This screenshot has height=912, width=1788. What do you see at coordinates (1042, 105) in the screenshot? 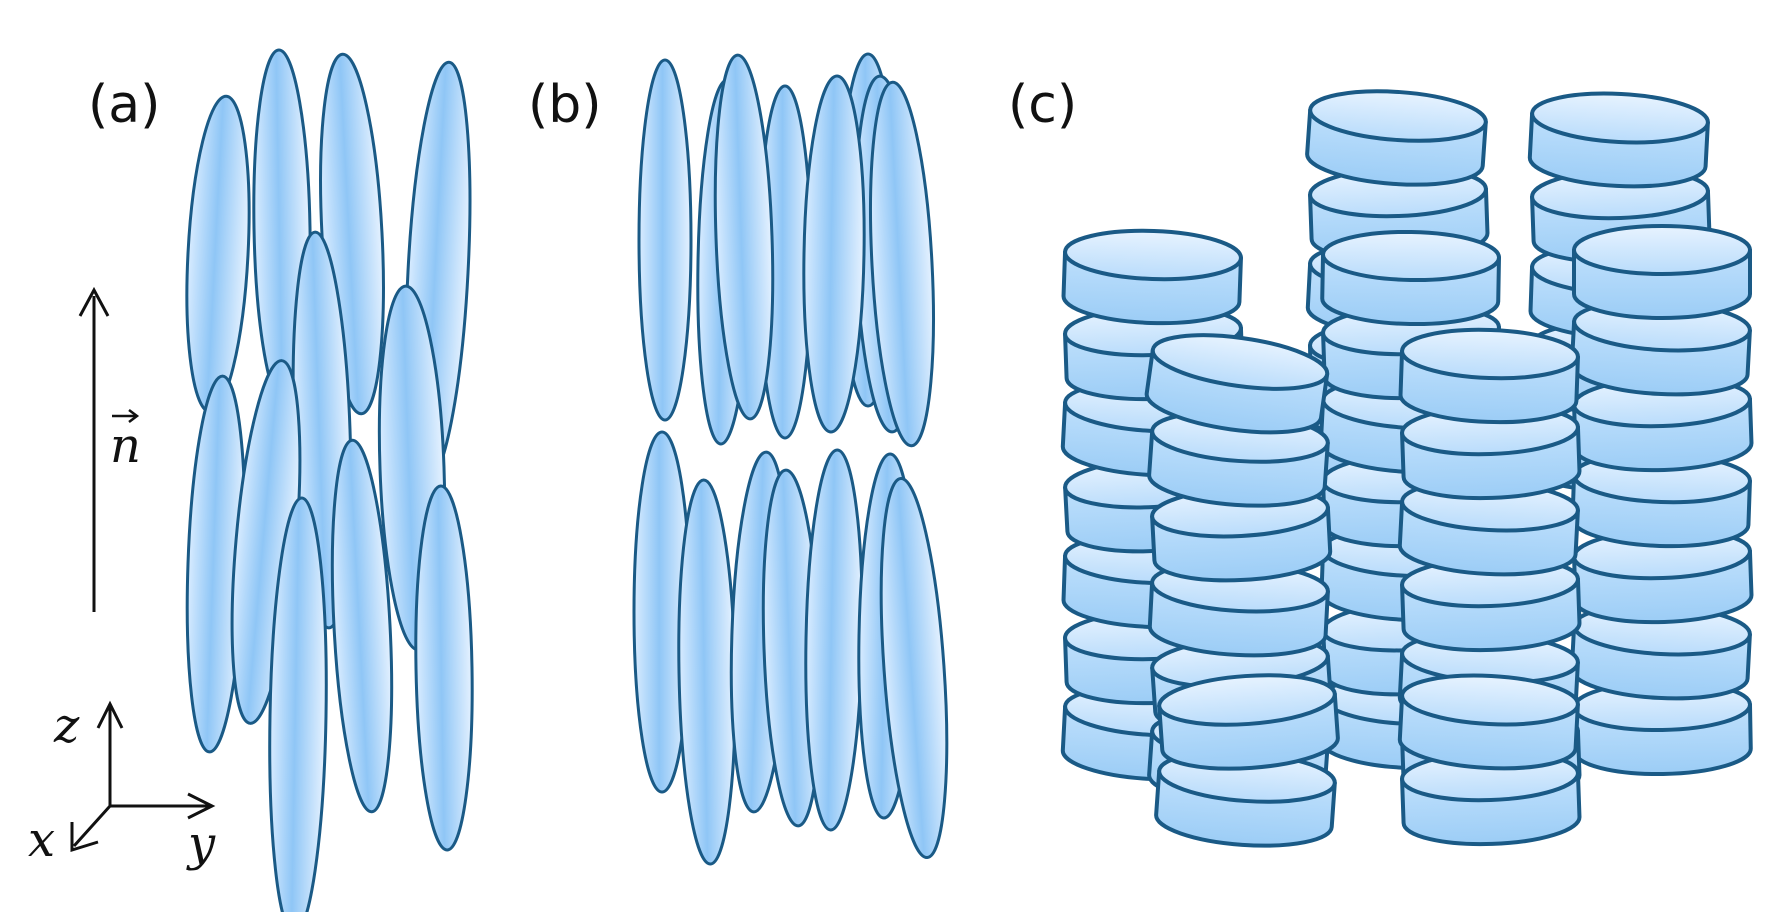
I see `panel-c-label: (c)` at bounding box center [1042, 105].